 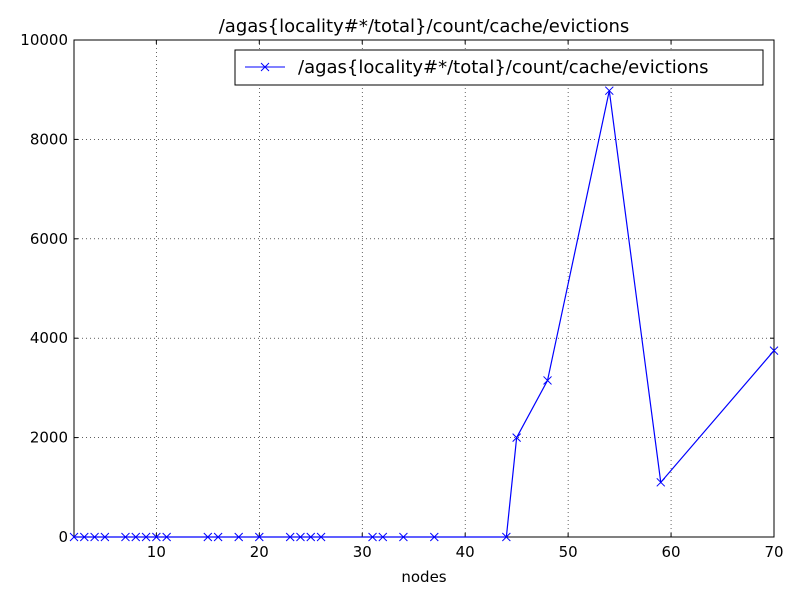 I want to click on x-tick-label: 30, so click(x=362, y=552).